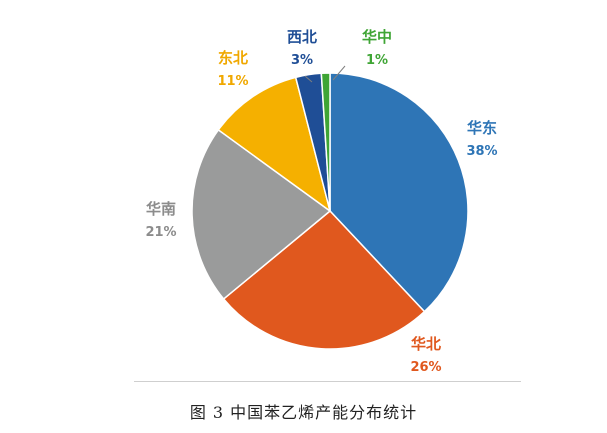  Describe the element at coordinates (481, 151) in the screenshot. I see `slice-percent-label: 38%` at that location.